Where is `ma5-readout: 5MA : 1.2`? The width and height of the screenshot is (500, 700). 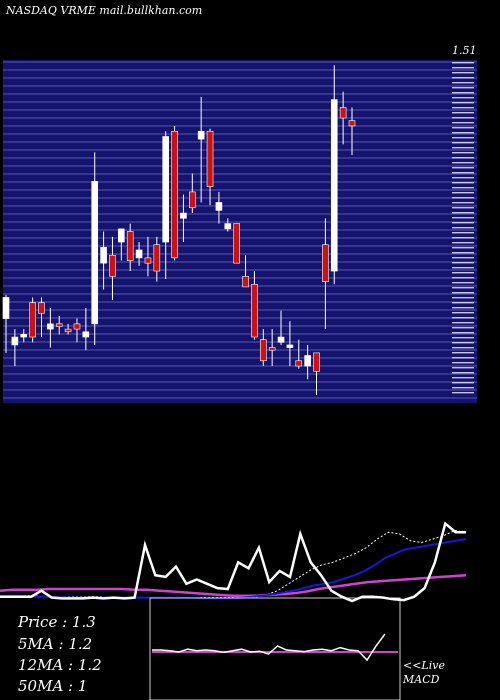
ma5-readout: 5MA : 1.2 is located at coordinates (55, 644).